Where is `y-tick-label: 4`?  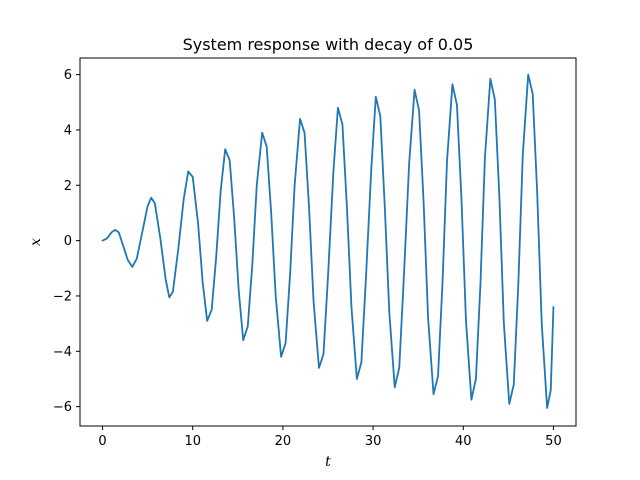 y-tick-label: 4 is located at coordinates (68, 130).